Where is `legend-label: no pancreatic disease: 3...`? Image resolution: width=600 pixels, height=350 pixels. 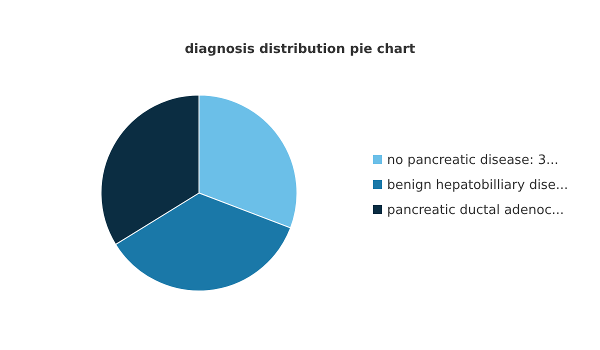 legend-label: no pancreatic disease: 3... is located at coordinates (472, 160).